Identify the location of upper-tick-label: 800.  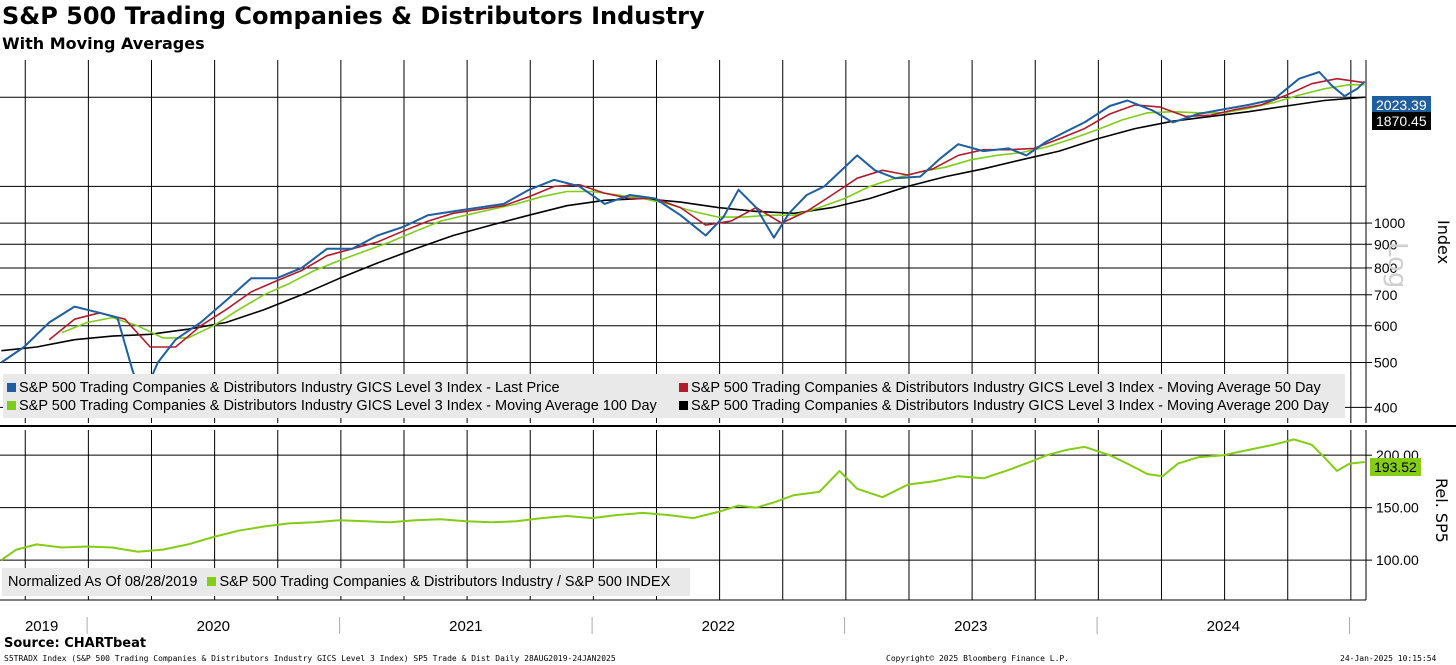
(1386, 268).